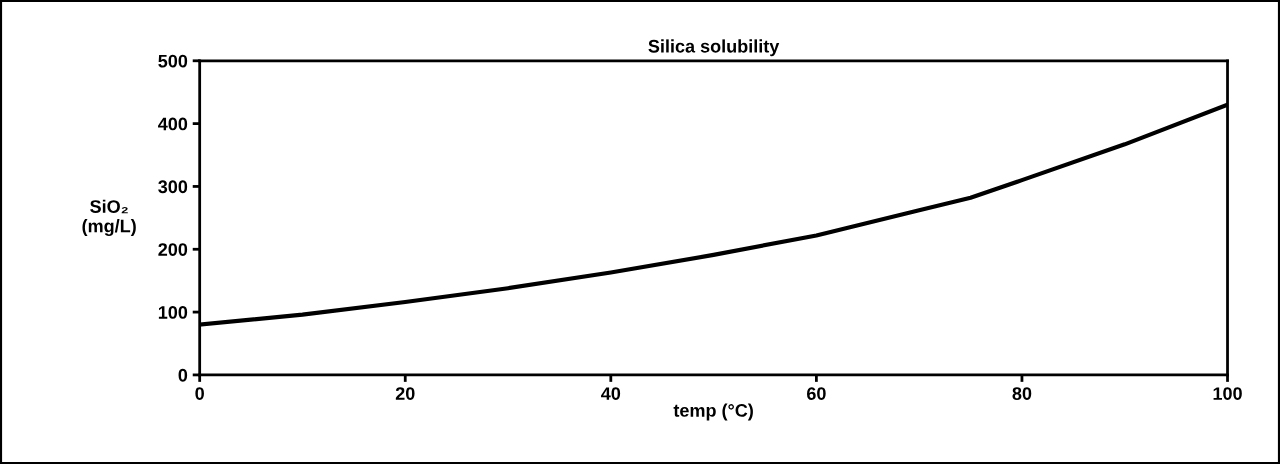  I want to click on x-tick-label: 40, so click(611, 393).